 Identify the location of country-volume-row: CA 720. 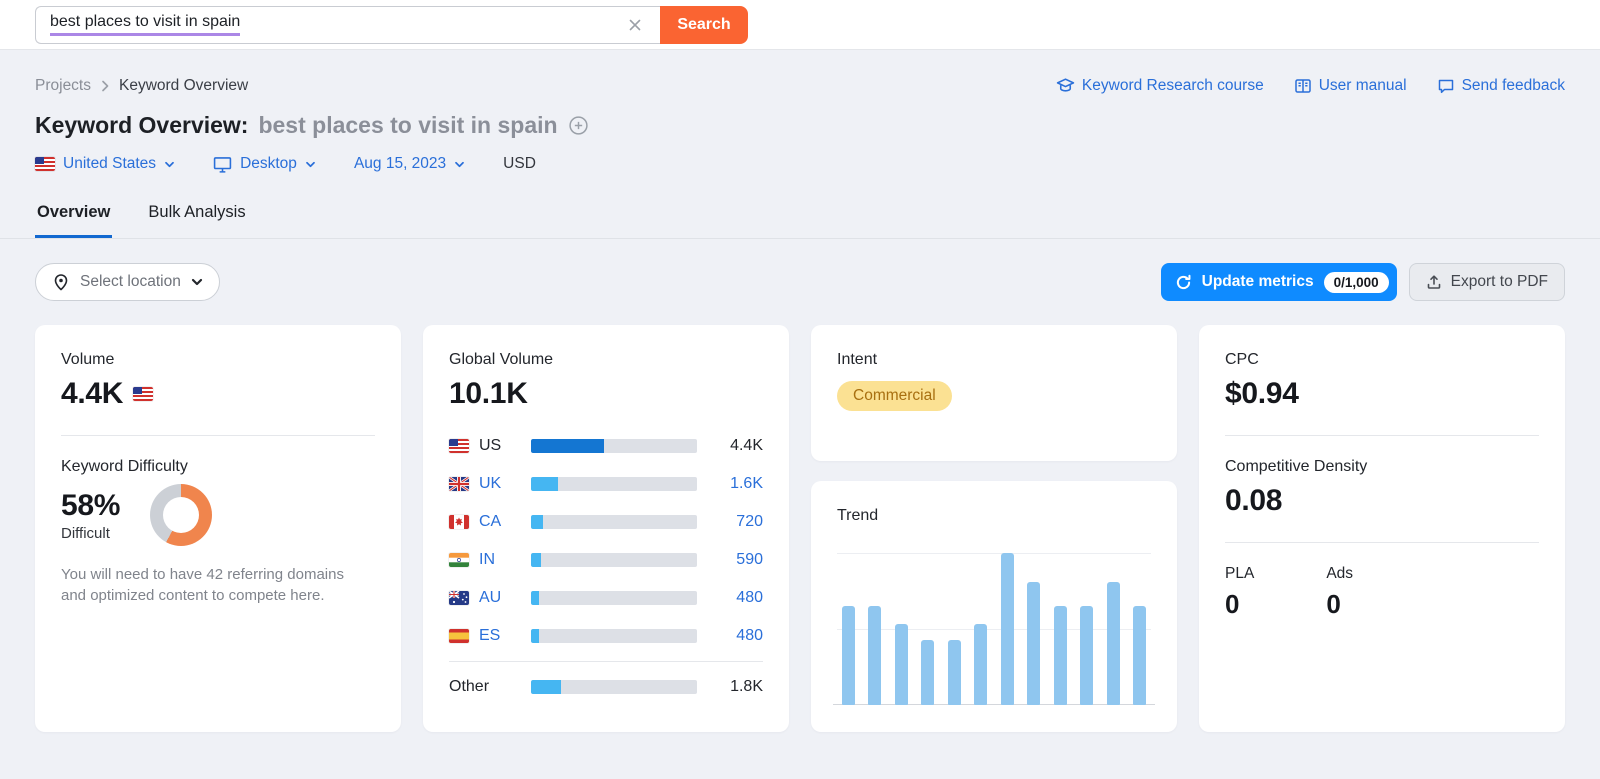
(606, 522).